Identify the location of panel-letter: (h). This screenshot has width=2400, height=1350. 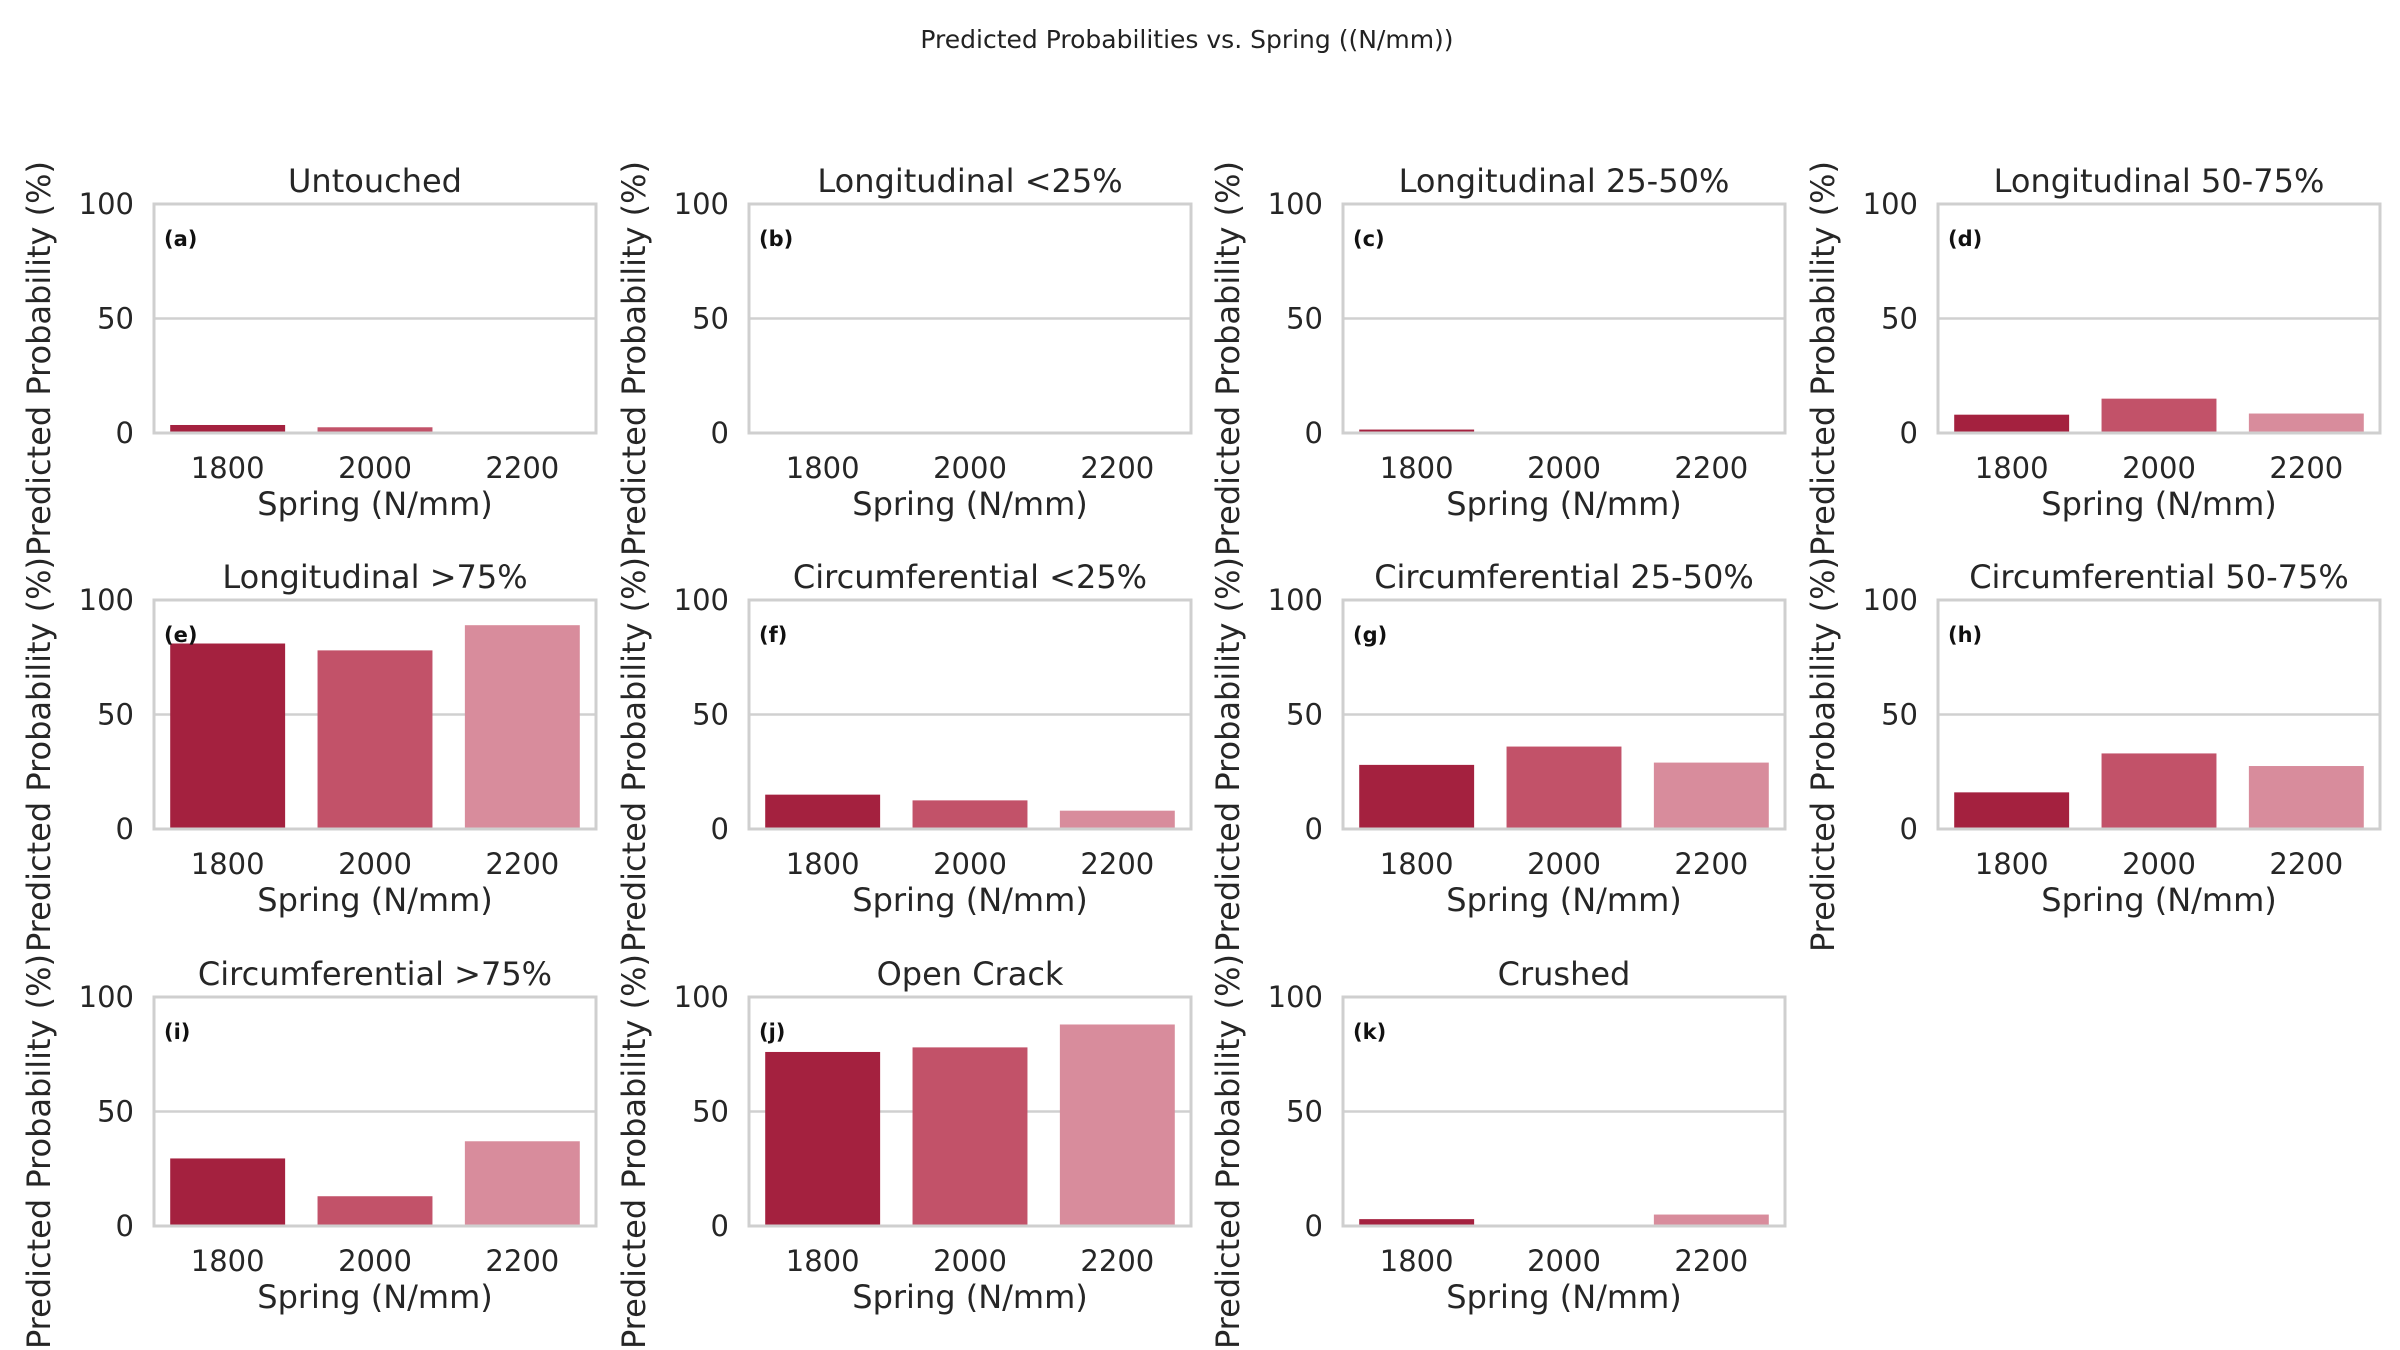
(1965, 635).